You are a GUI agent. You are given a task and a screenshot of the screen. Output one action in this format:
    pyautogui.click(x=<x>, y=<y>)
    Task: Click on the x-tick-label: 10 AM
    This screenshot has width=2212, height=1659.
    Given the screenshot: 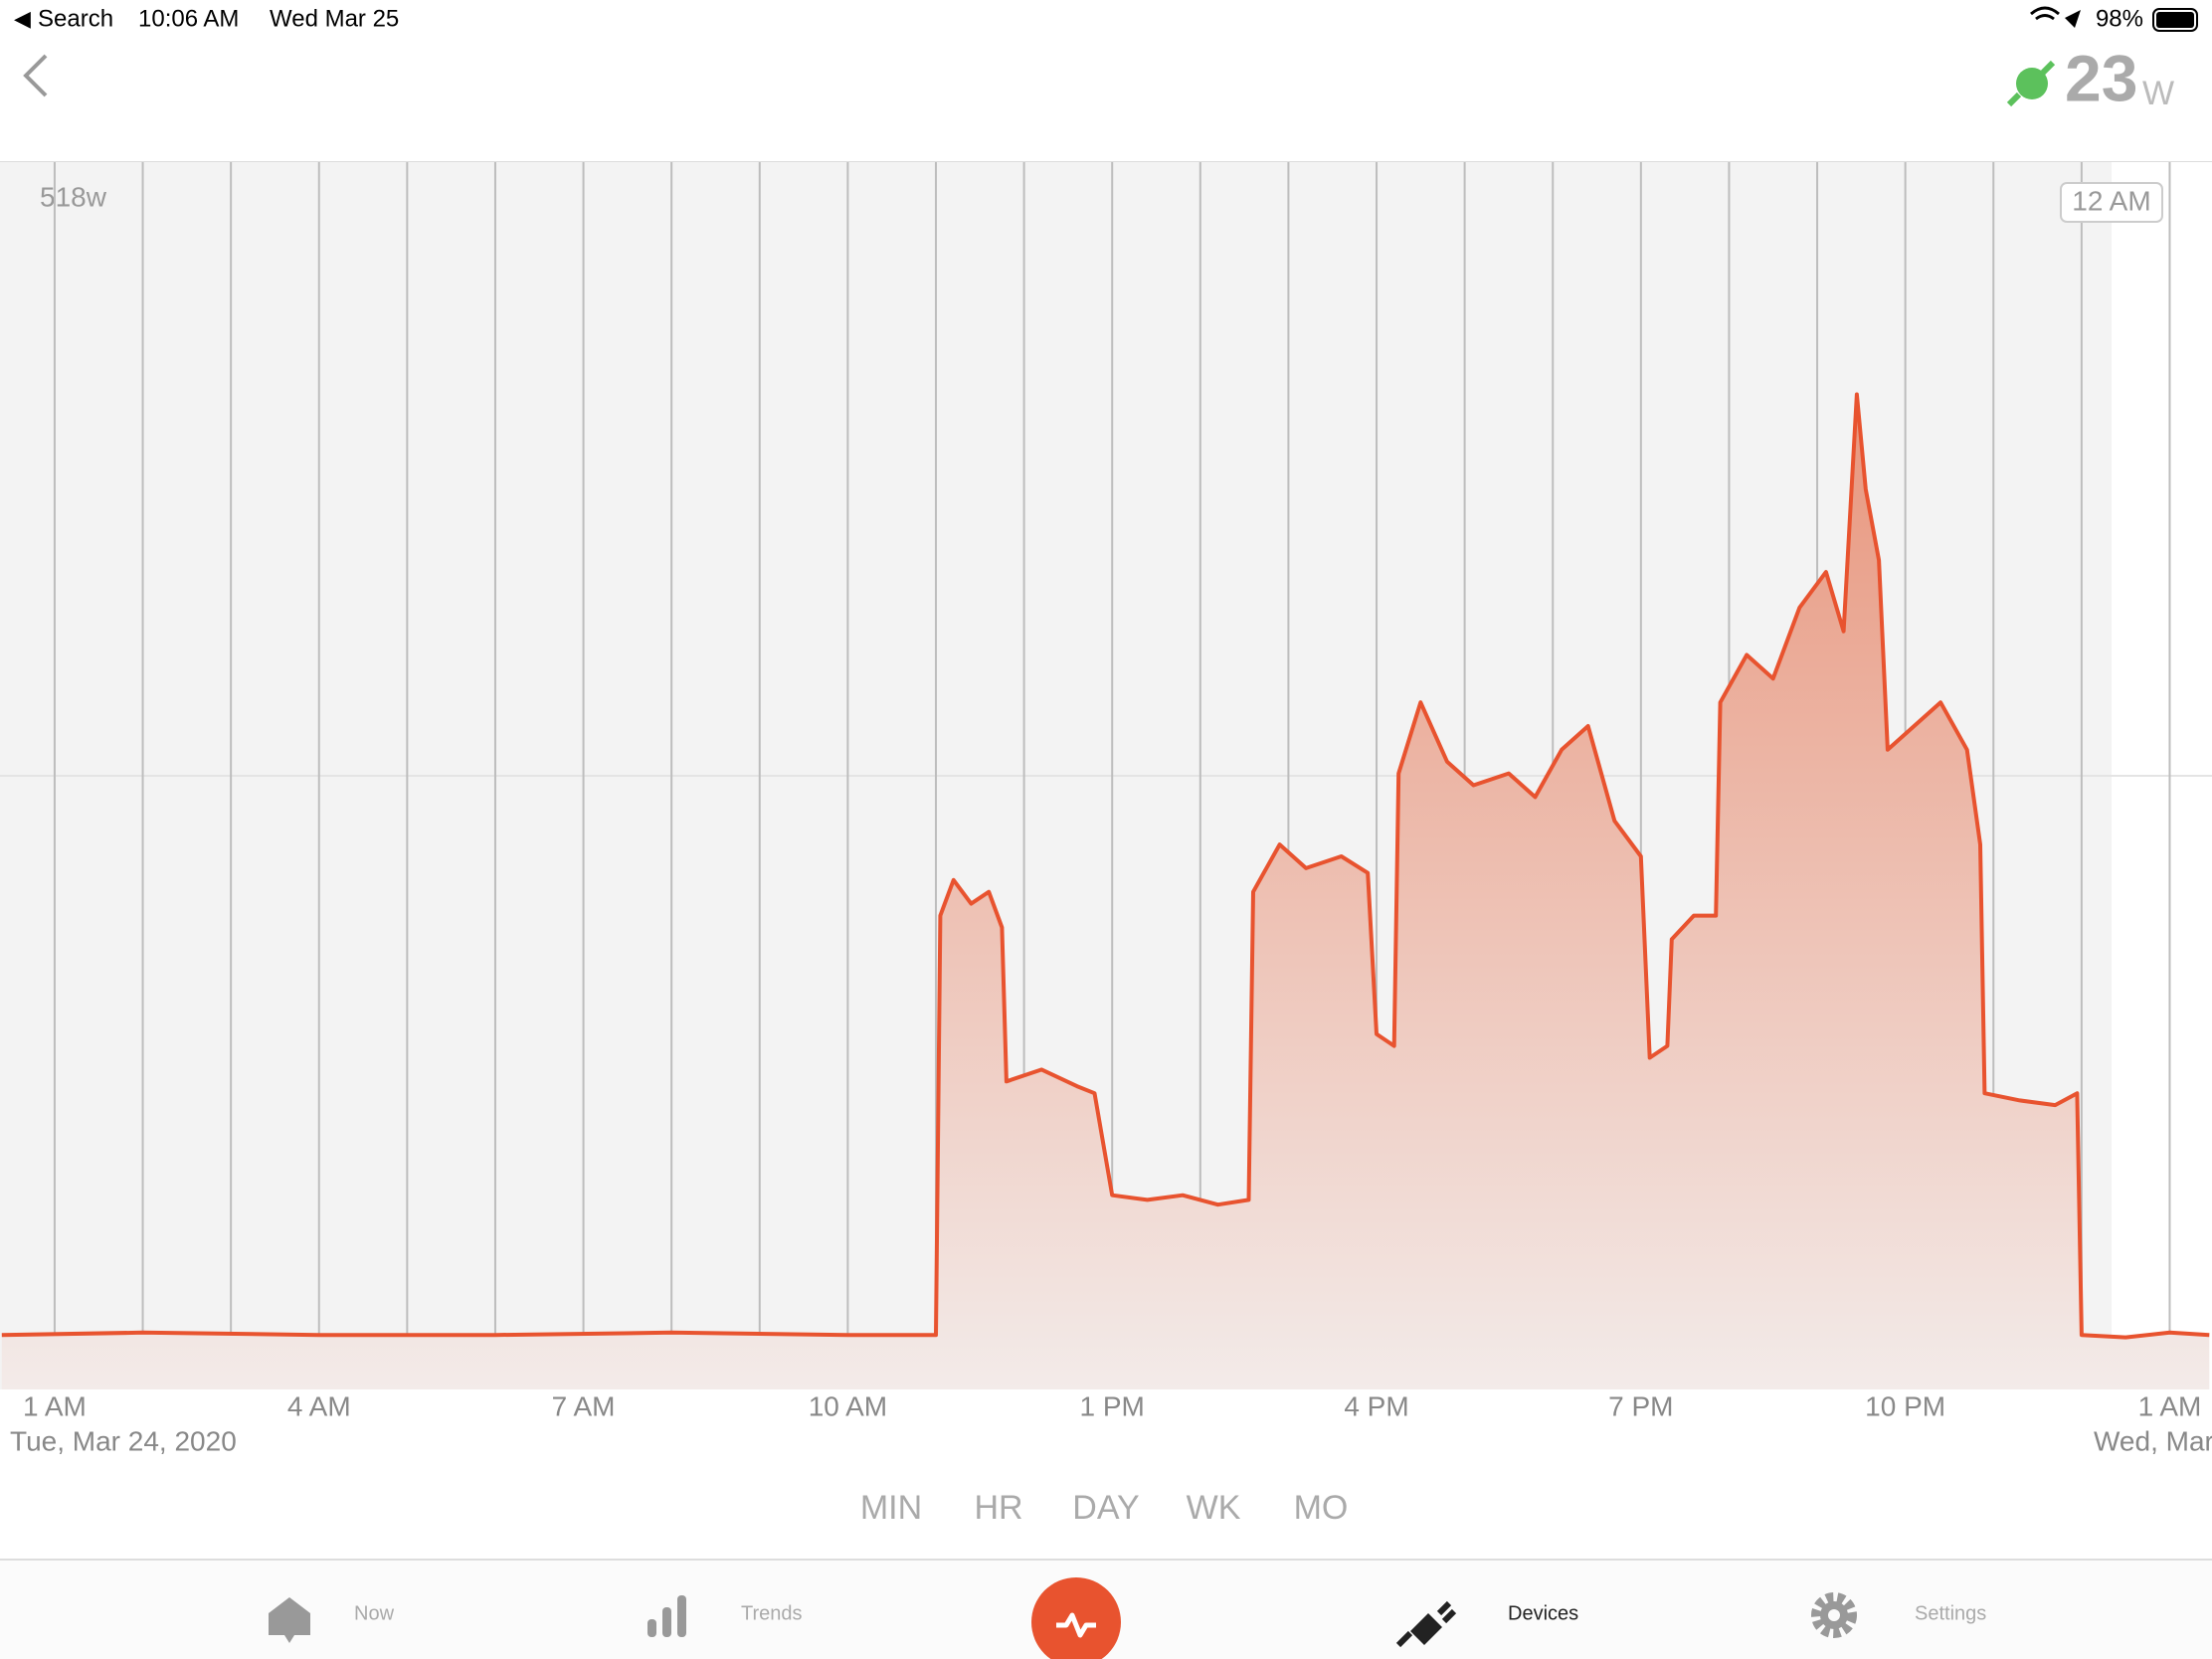 What is the action you would take?
    pyautogui.click(x=848, y=1405)
    